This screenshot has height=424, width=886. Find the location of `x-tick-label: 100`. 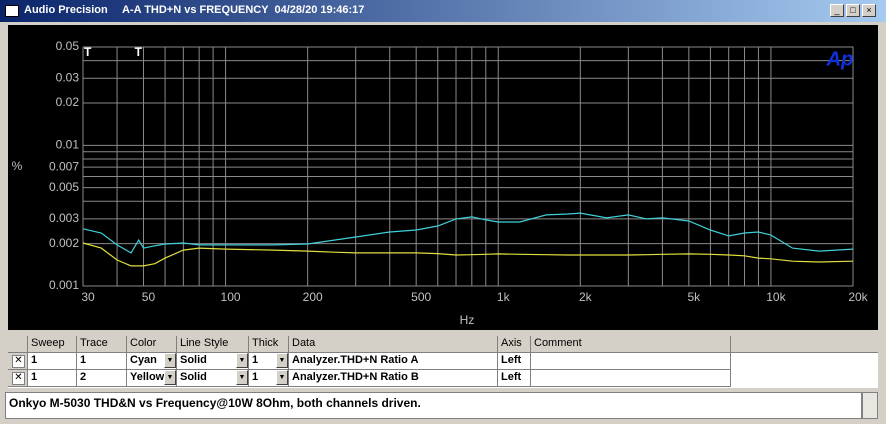

x-tick-label: 100 is located at coordinates (231, 297).